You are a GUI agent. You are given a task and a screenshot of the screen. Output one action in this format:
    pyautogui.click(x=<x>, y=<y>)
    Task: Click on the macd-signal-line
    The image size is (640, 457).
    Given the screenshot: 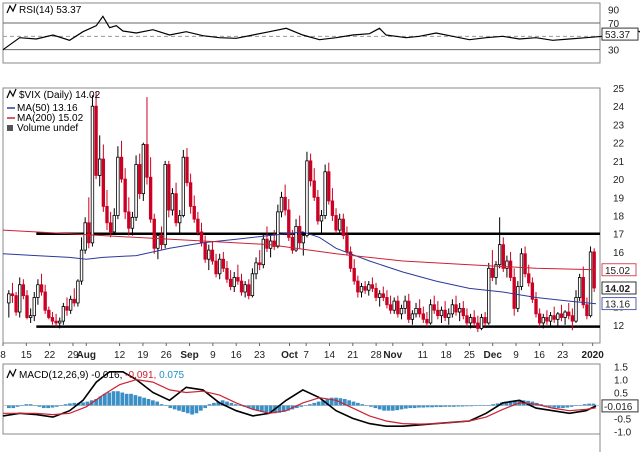 What is the action you would take?
    pyautogui.click(x=300, y=401)
    